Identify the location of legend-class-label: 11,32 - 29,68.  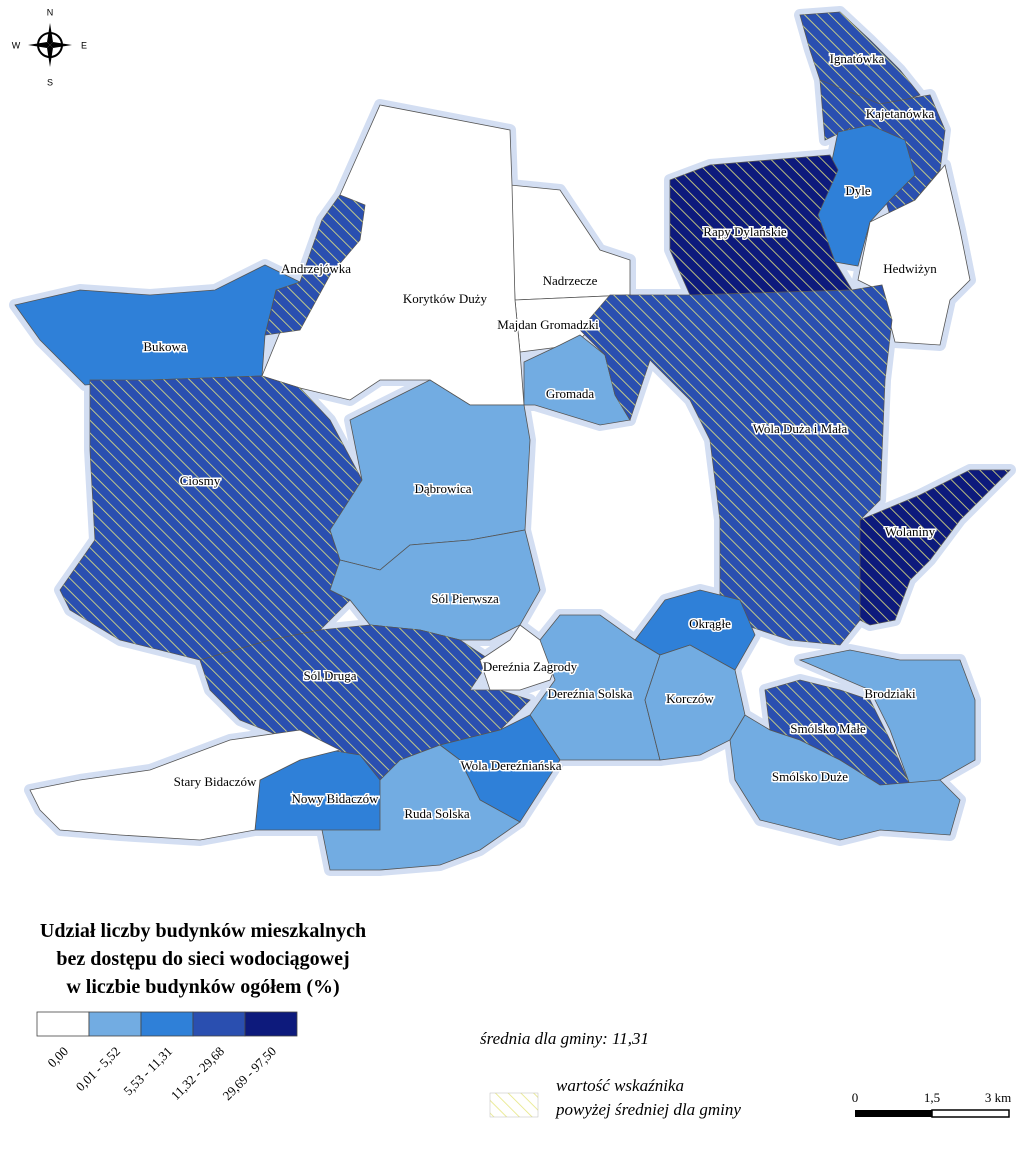
(197, 1073).